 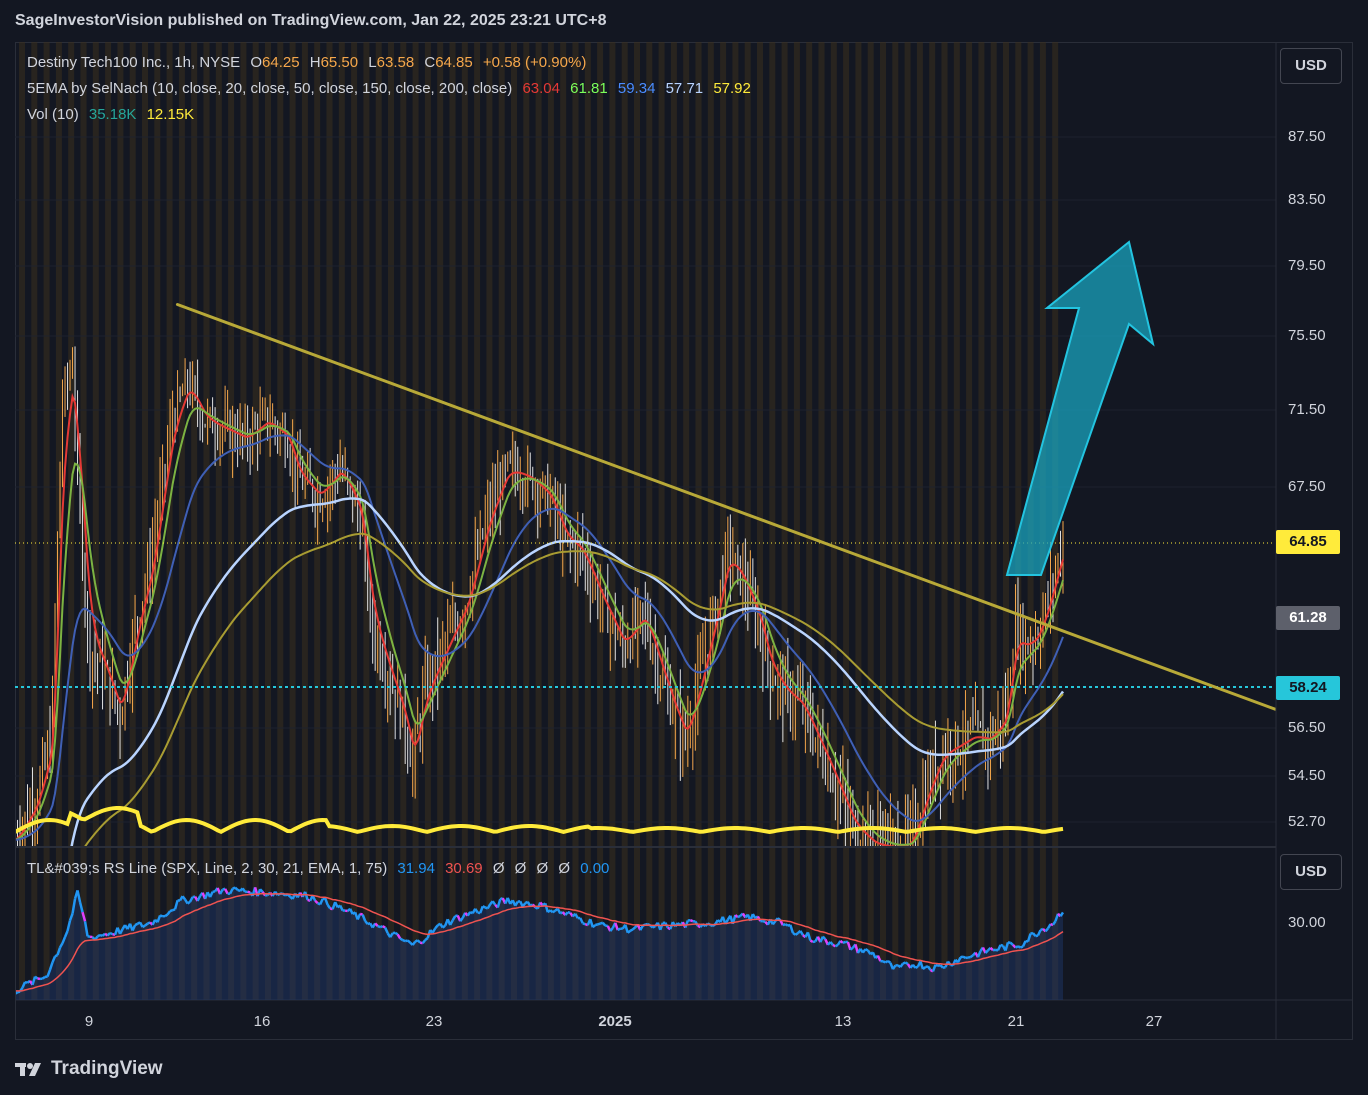 What do you see at coordinates (1311, 66) in the screenshot?
I see `currency-button: USD` at bounding box center [1311, 66].